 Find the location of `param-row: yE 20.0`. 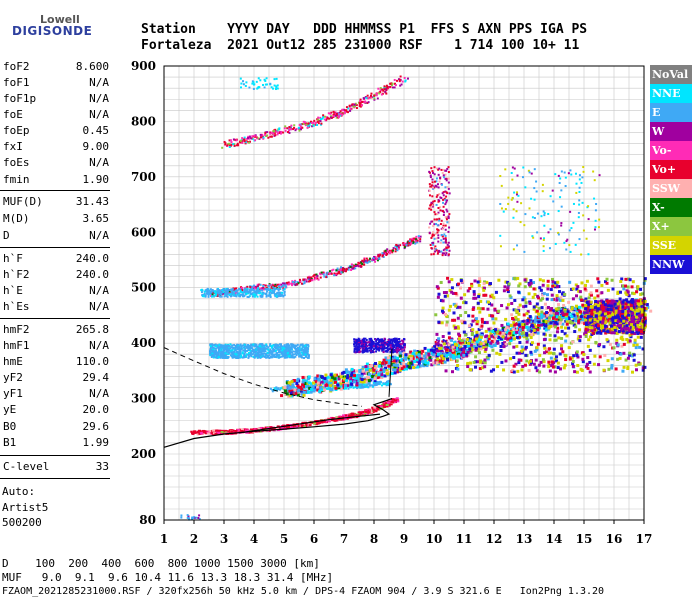

param-row: yE 20.0 is located at coordinates (56, 409).